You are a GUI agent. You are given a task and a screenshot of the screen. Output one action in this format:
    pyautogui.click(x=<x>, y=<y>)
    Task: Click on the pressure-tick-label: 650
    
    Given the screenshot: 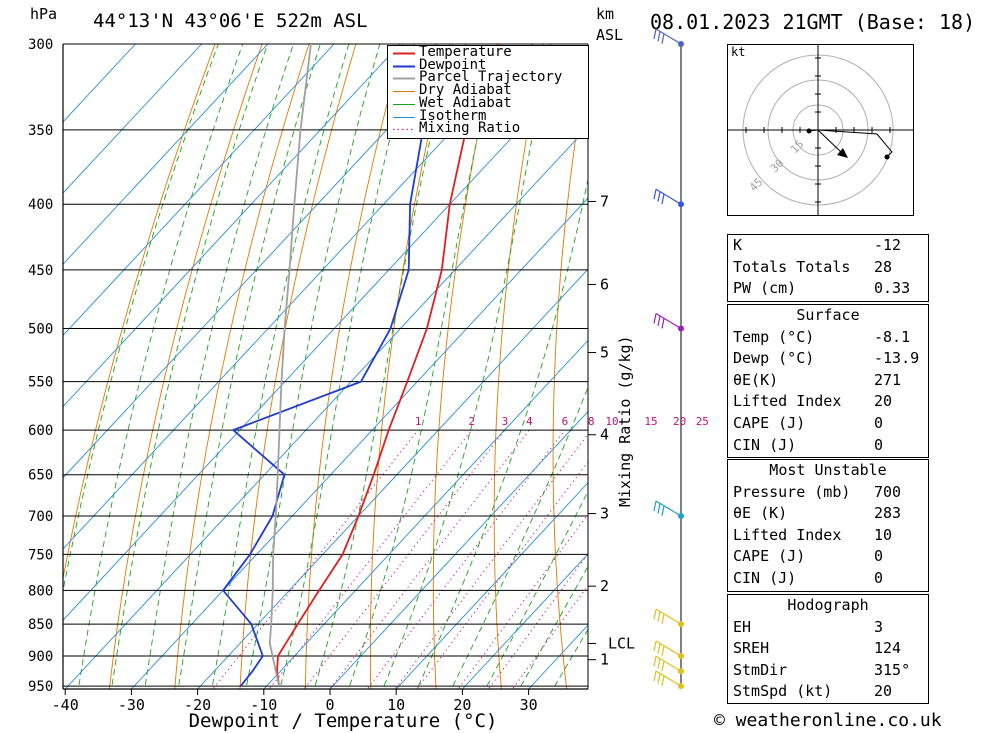 What is the action you would take?
    pyautogui.click(x=40, y=476)
    